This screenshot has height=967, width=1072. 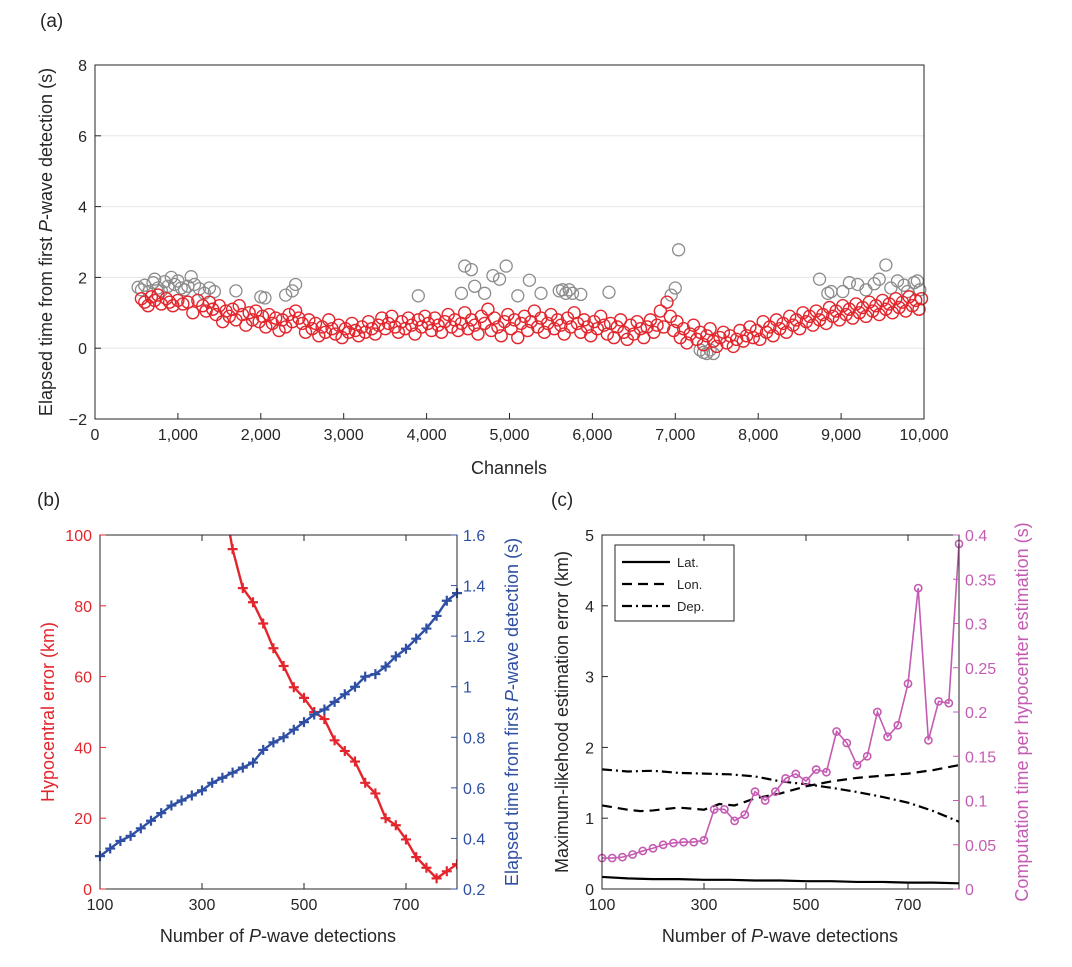 I want to click on panel-c-left-y-ticks: 0 1 2 3 4 5, so click(x=596, y=713).